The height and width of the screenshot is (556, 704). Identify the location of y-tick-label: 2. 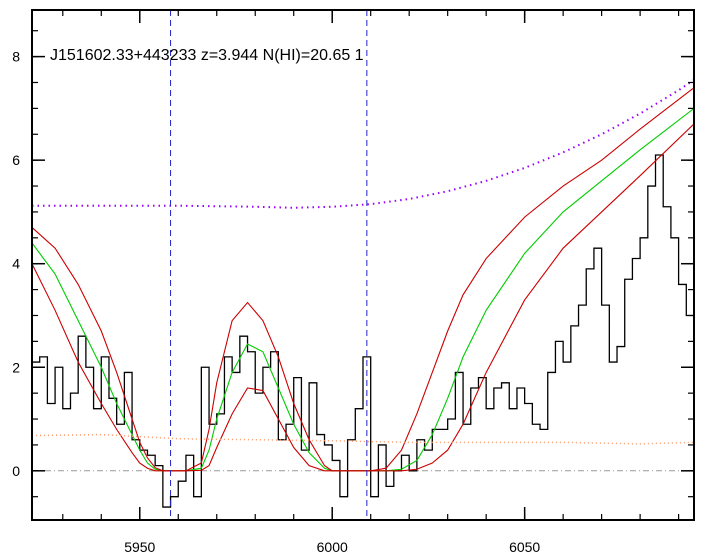
(16, 367).